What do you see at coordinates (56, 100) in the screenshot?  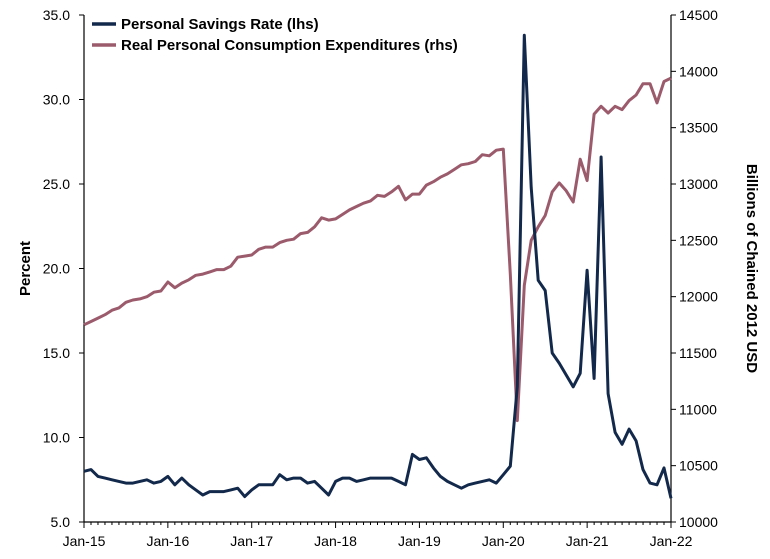 I see `y-left-tick-label: 30.0` at bounding box center [56, 100].